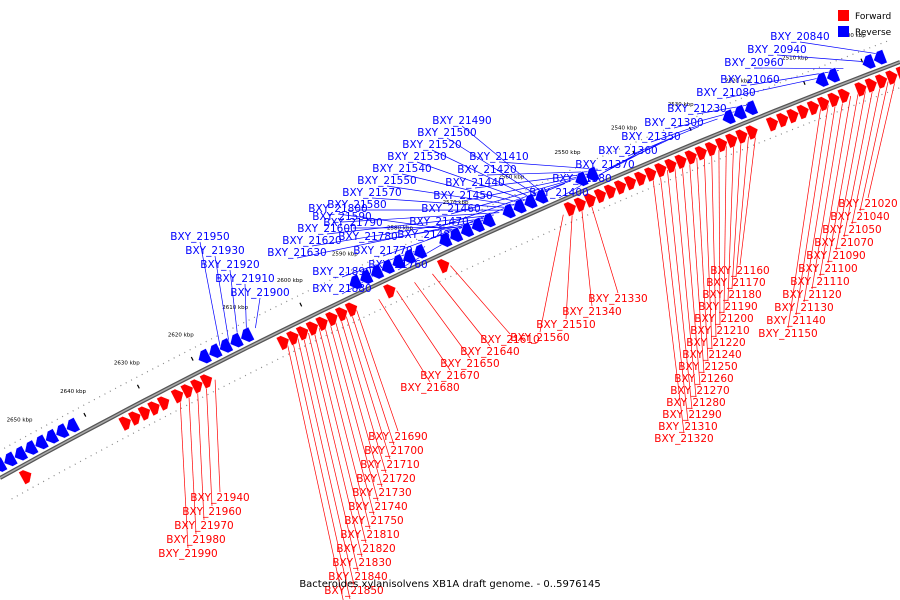  What do you see at coordinates (731, 295) in the screenshot?
I see `gene-label: BXY_21180` at bounding box center [731, 295].